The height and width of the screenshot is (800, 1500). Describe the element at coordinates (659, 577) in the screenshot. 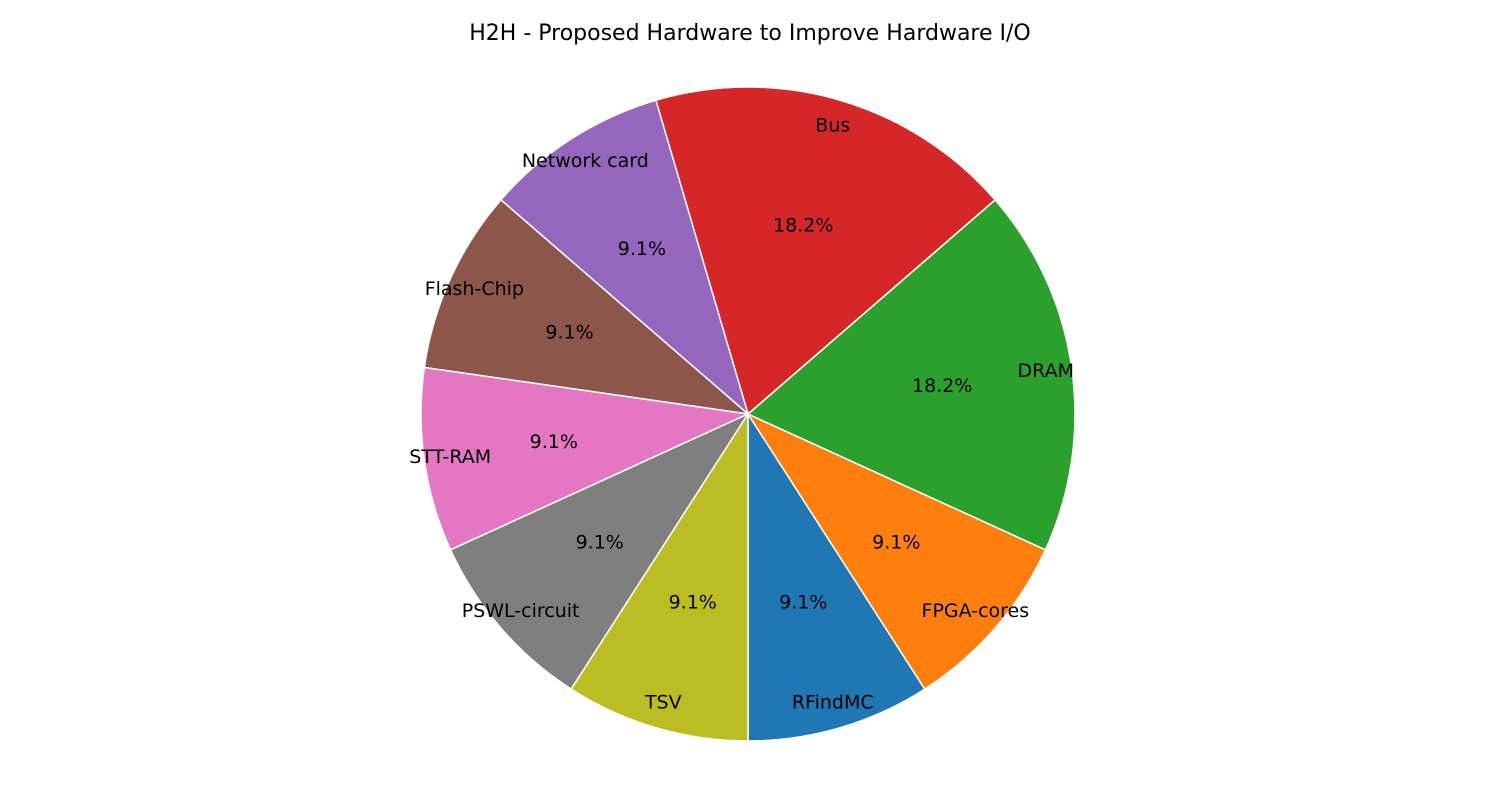

I see `pie-slice-tsv` at that location.